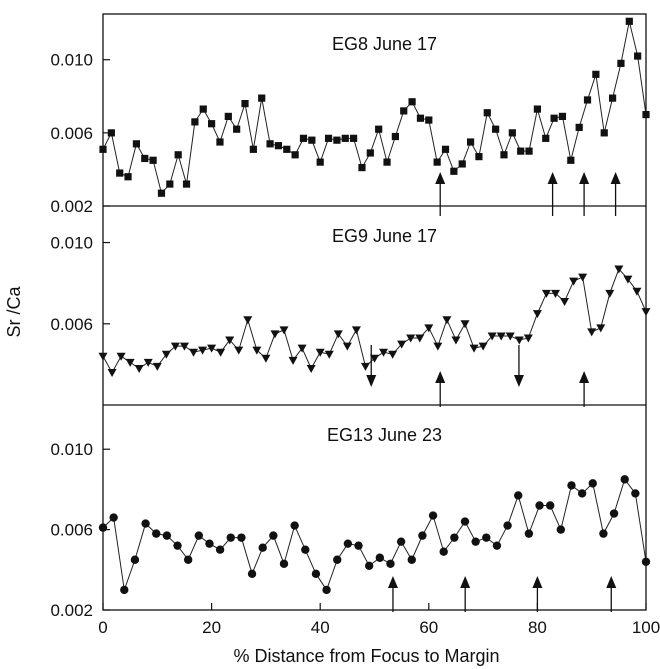 The width and height of the screenshot is (660, 669). What do you see at coordinates (384, 435) in the screenshot?
I see `panel-title: EG13 June 23` at bounding box center [384, 435].